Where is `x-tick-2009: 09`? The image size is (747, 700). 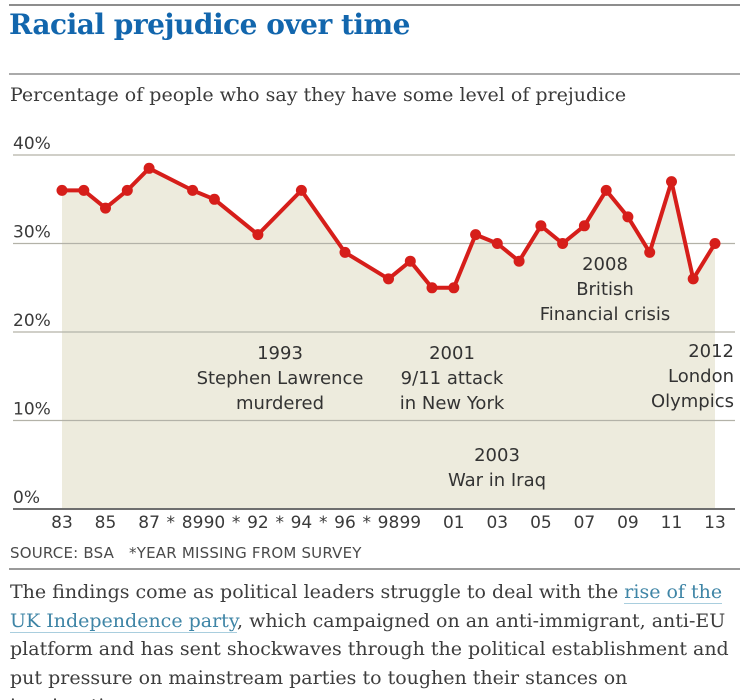 x-tick-2009: 09 is located at coordinates (628, 523).